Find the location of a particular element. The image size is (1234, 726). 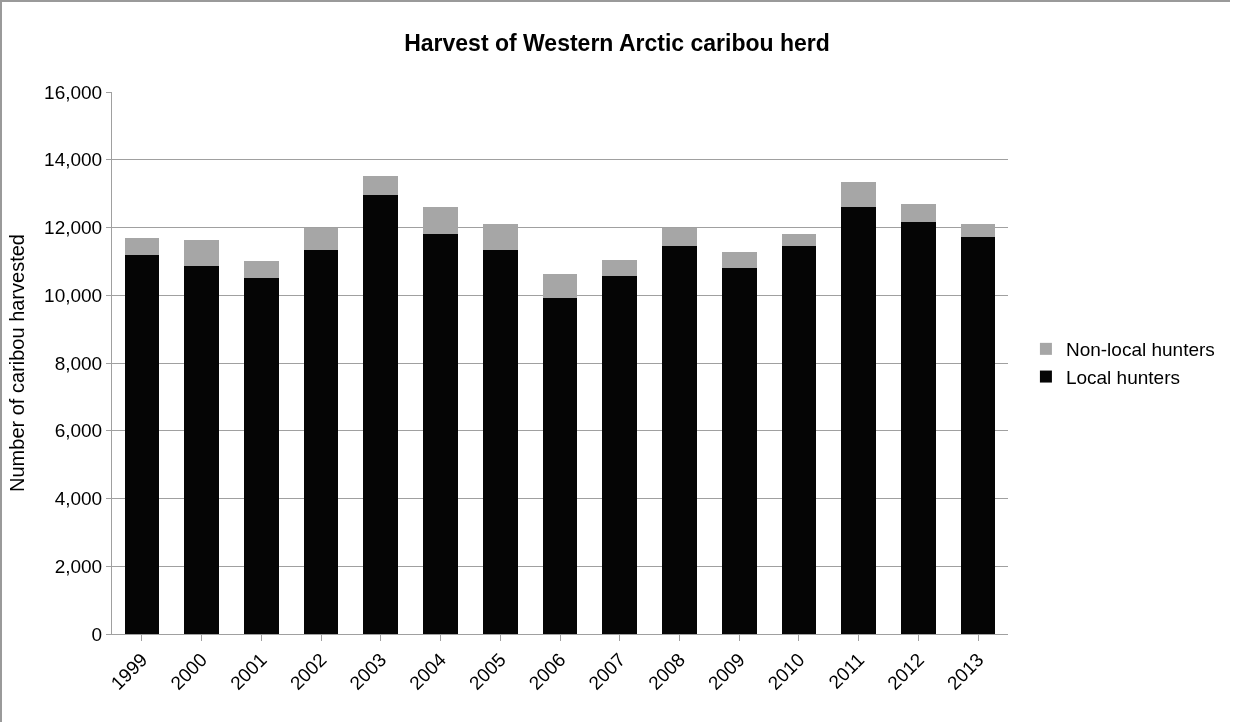

y-tick-label: 4,000 is located at coordinates (78, 499).